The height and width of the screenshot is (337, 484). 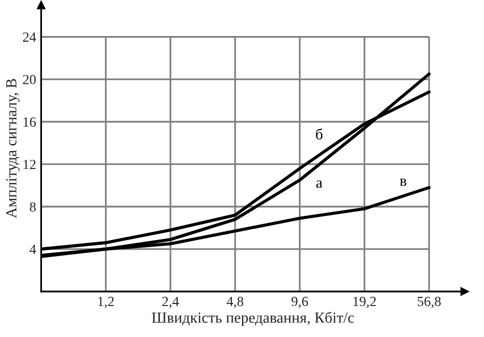 What do you see at coordinates (170, 302) in the screenshot?
I see `x-tick-label: 2,4` at bounding box center [170, 302].